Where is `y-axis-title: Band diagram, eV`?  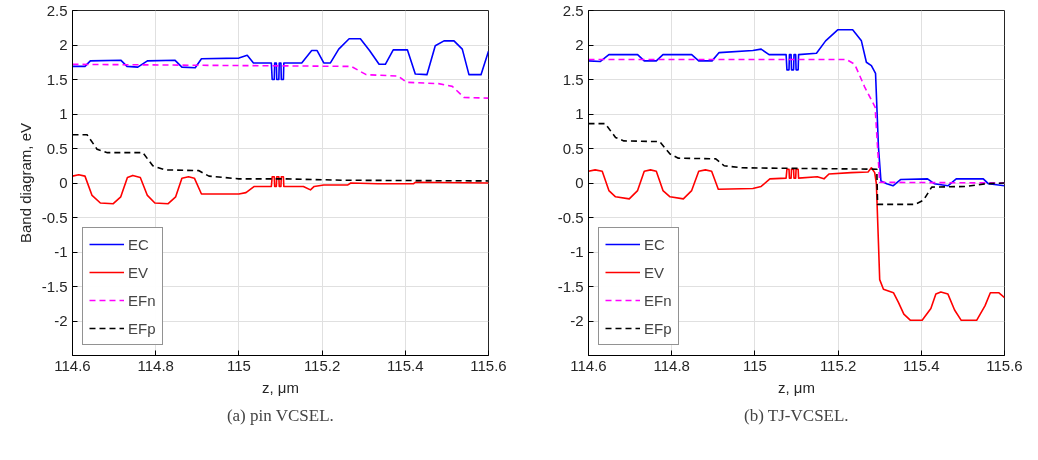 y-axis-title: Band diagram, eV is located at coordinates (25, 183).